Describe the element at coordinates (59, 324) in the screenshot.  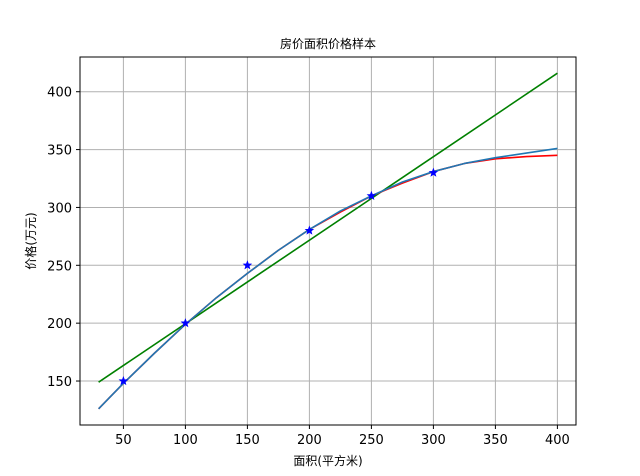
I see `y-tick-label: 200` at that location.